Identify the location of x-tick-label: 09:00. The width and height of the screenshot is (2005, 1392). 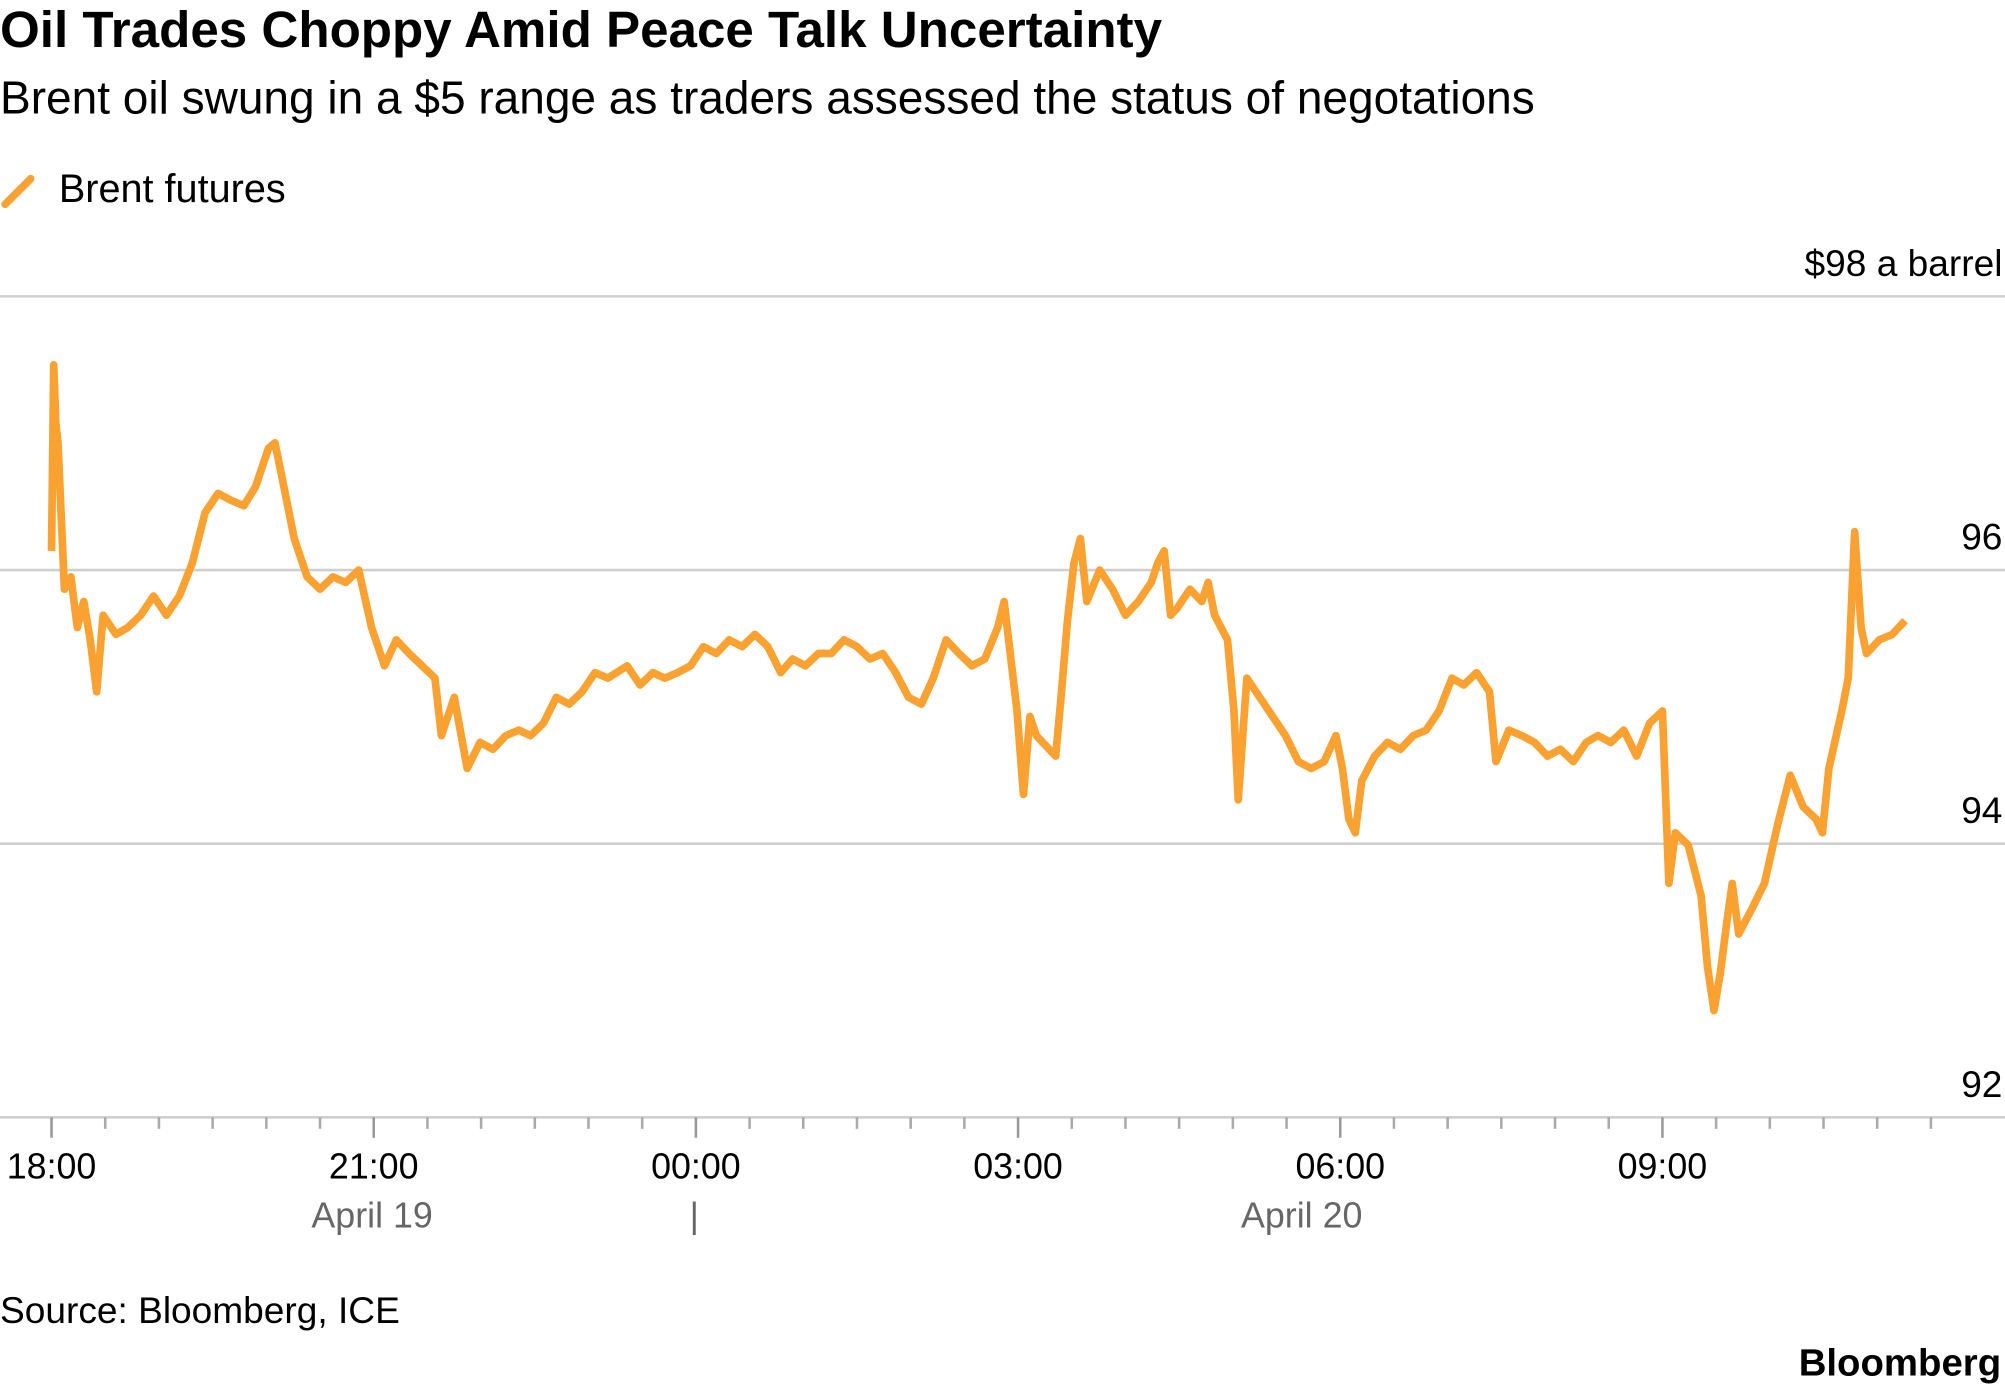
(1663, 1167).